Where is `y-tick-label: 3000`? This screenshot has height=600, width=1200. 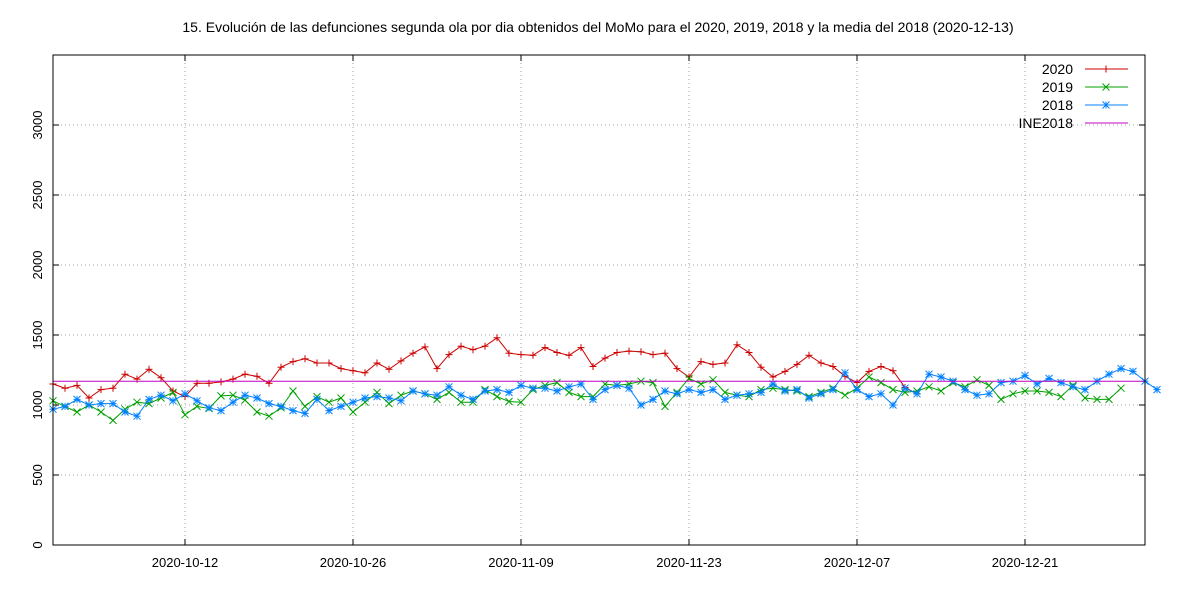 y-tick-label: 3000 is located at coordinates (37, 125).